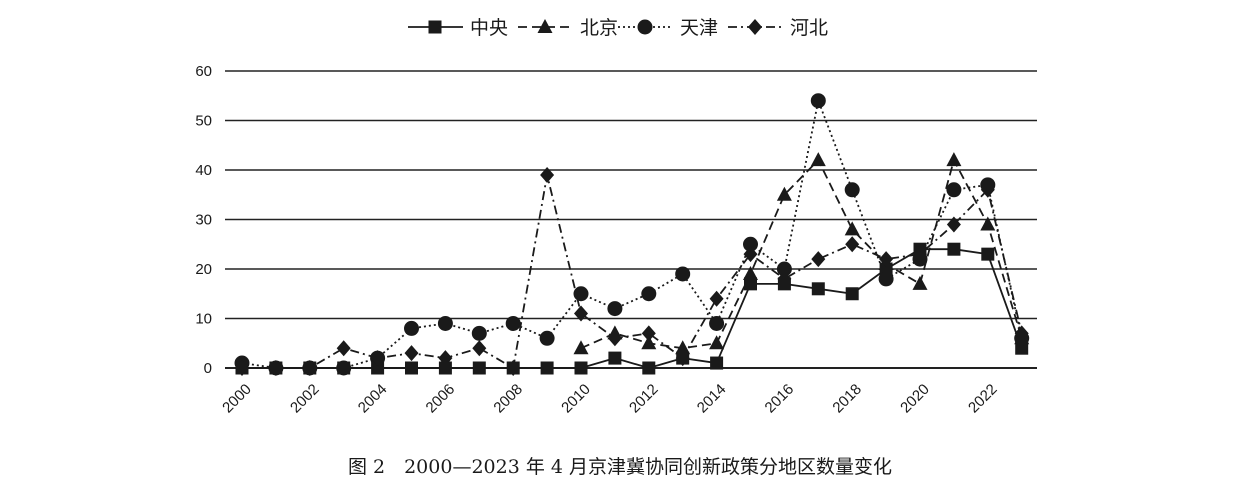 This screenshot has width=1240, height=490. I want to click on y-axis-ticks: 0 10 20 30 40 50 60, so click(203, 220).